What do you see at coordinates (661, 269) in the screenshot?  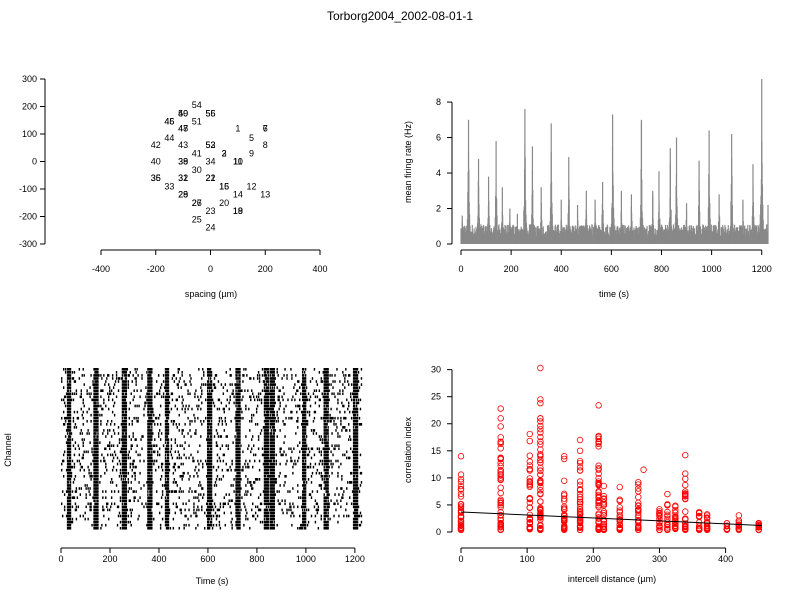 I see `x-tick-label: 800` at bounding box center [661, 269].